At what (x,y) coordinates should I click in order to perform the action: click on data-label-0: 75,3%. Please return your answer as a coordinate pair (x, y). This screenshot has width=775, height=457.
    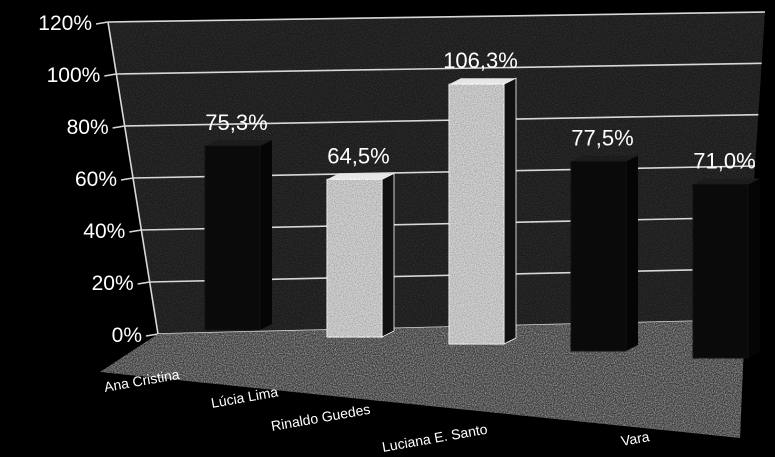
    Looking at the image, I should click on (236, 122).